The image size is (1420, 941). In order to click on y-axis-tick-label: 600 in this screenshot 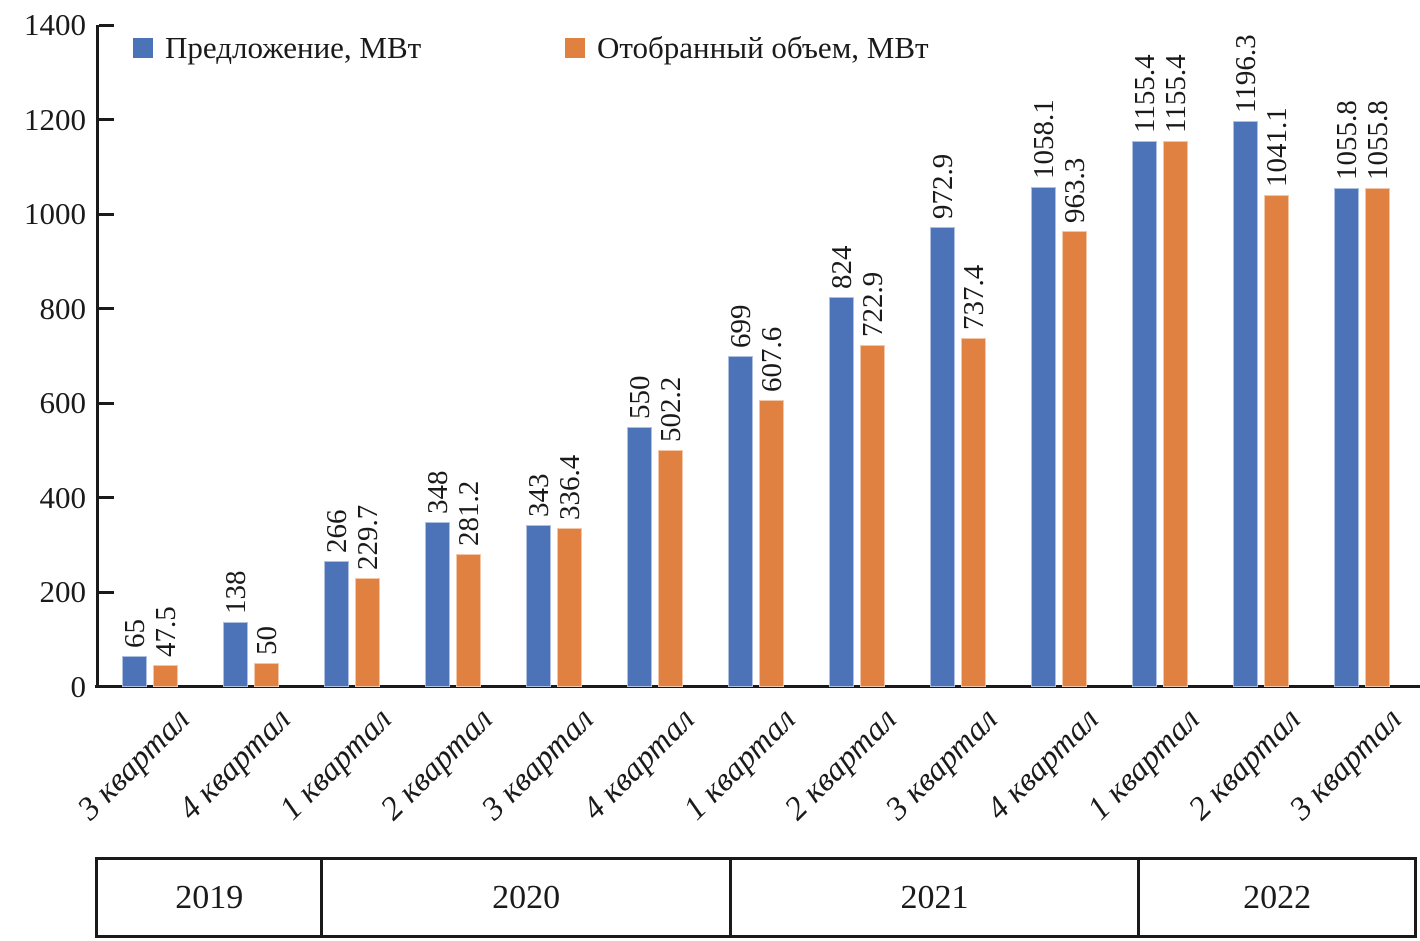, I will do `click(63, 403)`.